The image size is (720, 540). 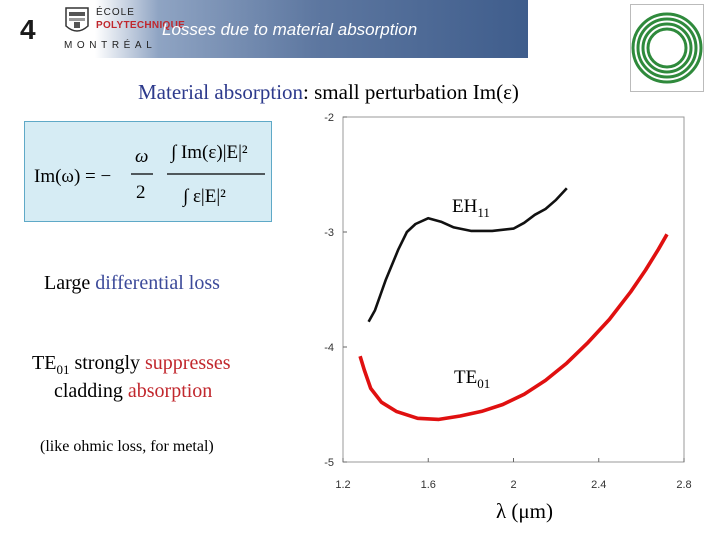 What do you see at coordinates (683, 485) in the screenshot?
I see `x-tick-label: 2.8` at bounding box center [683, 485].